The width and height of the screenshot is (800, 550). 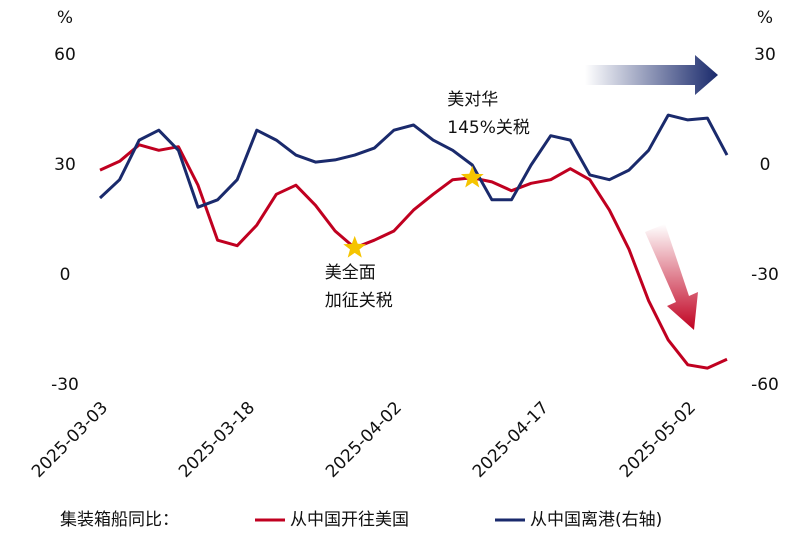 What do you see at coordinates (413, 161) in the screenshot?
I see `series-line` at bounding box center [413, 161].